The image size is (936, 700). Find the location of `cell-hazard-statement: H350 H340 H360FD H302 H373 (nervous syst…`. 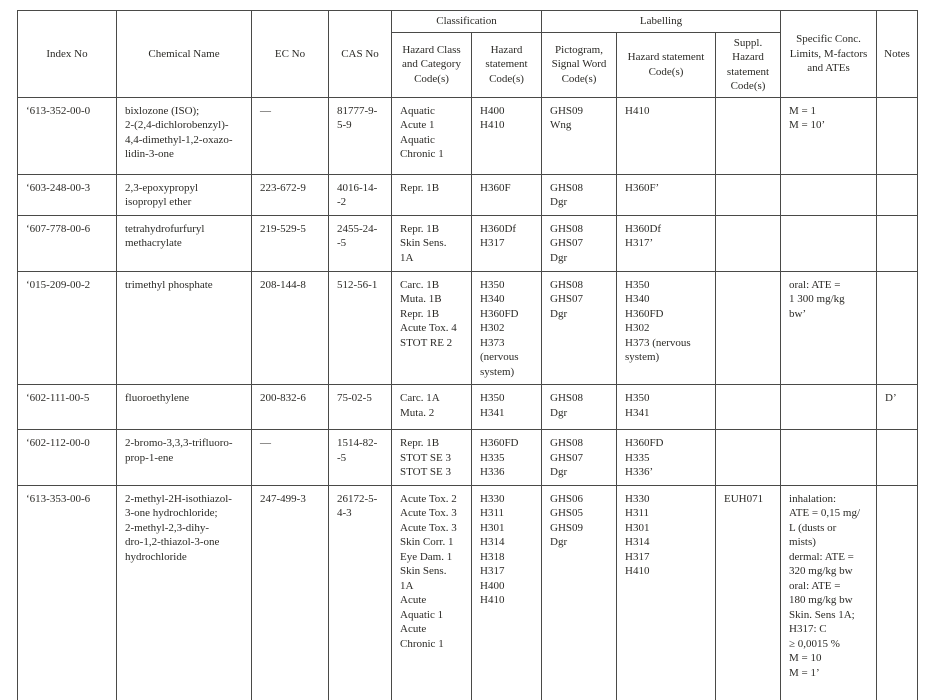

cell-hazard-statement: H350 H340 H360FD H302 H373 (nervous syst… is located at coordinates (506, 328).